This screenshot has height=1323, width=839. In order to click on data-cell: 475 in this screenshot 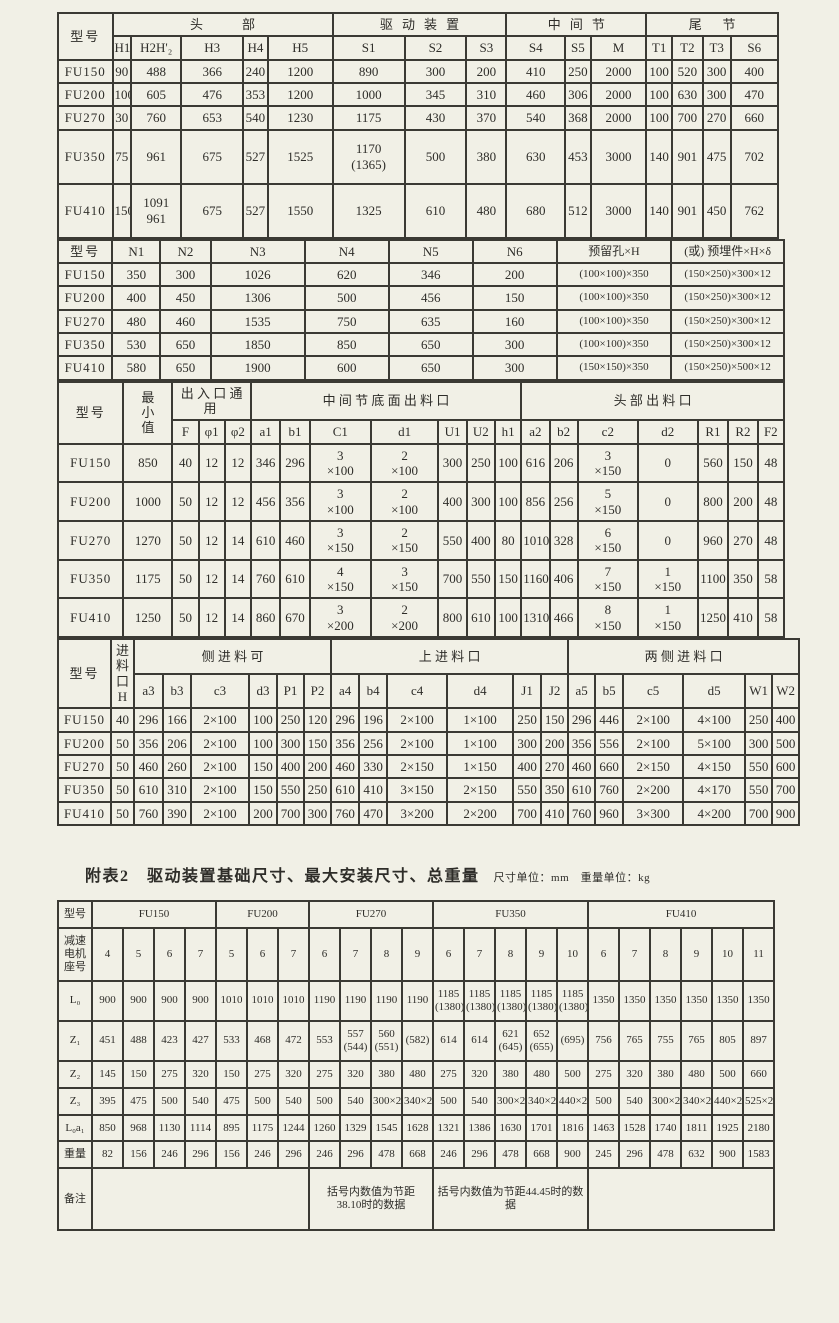, I will do `click(138, 1101)`.